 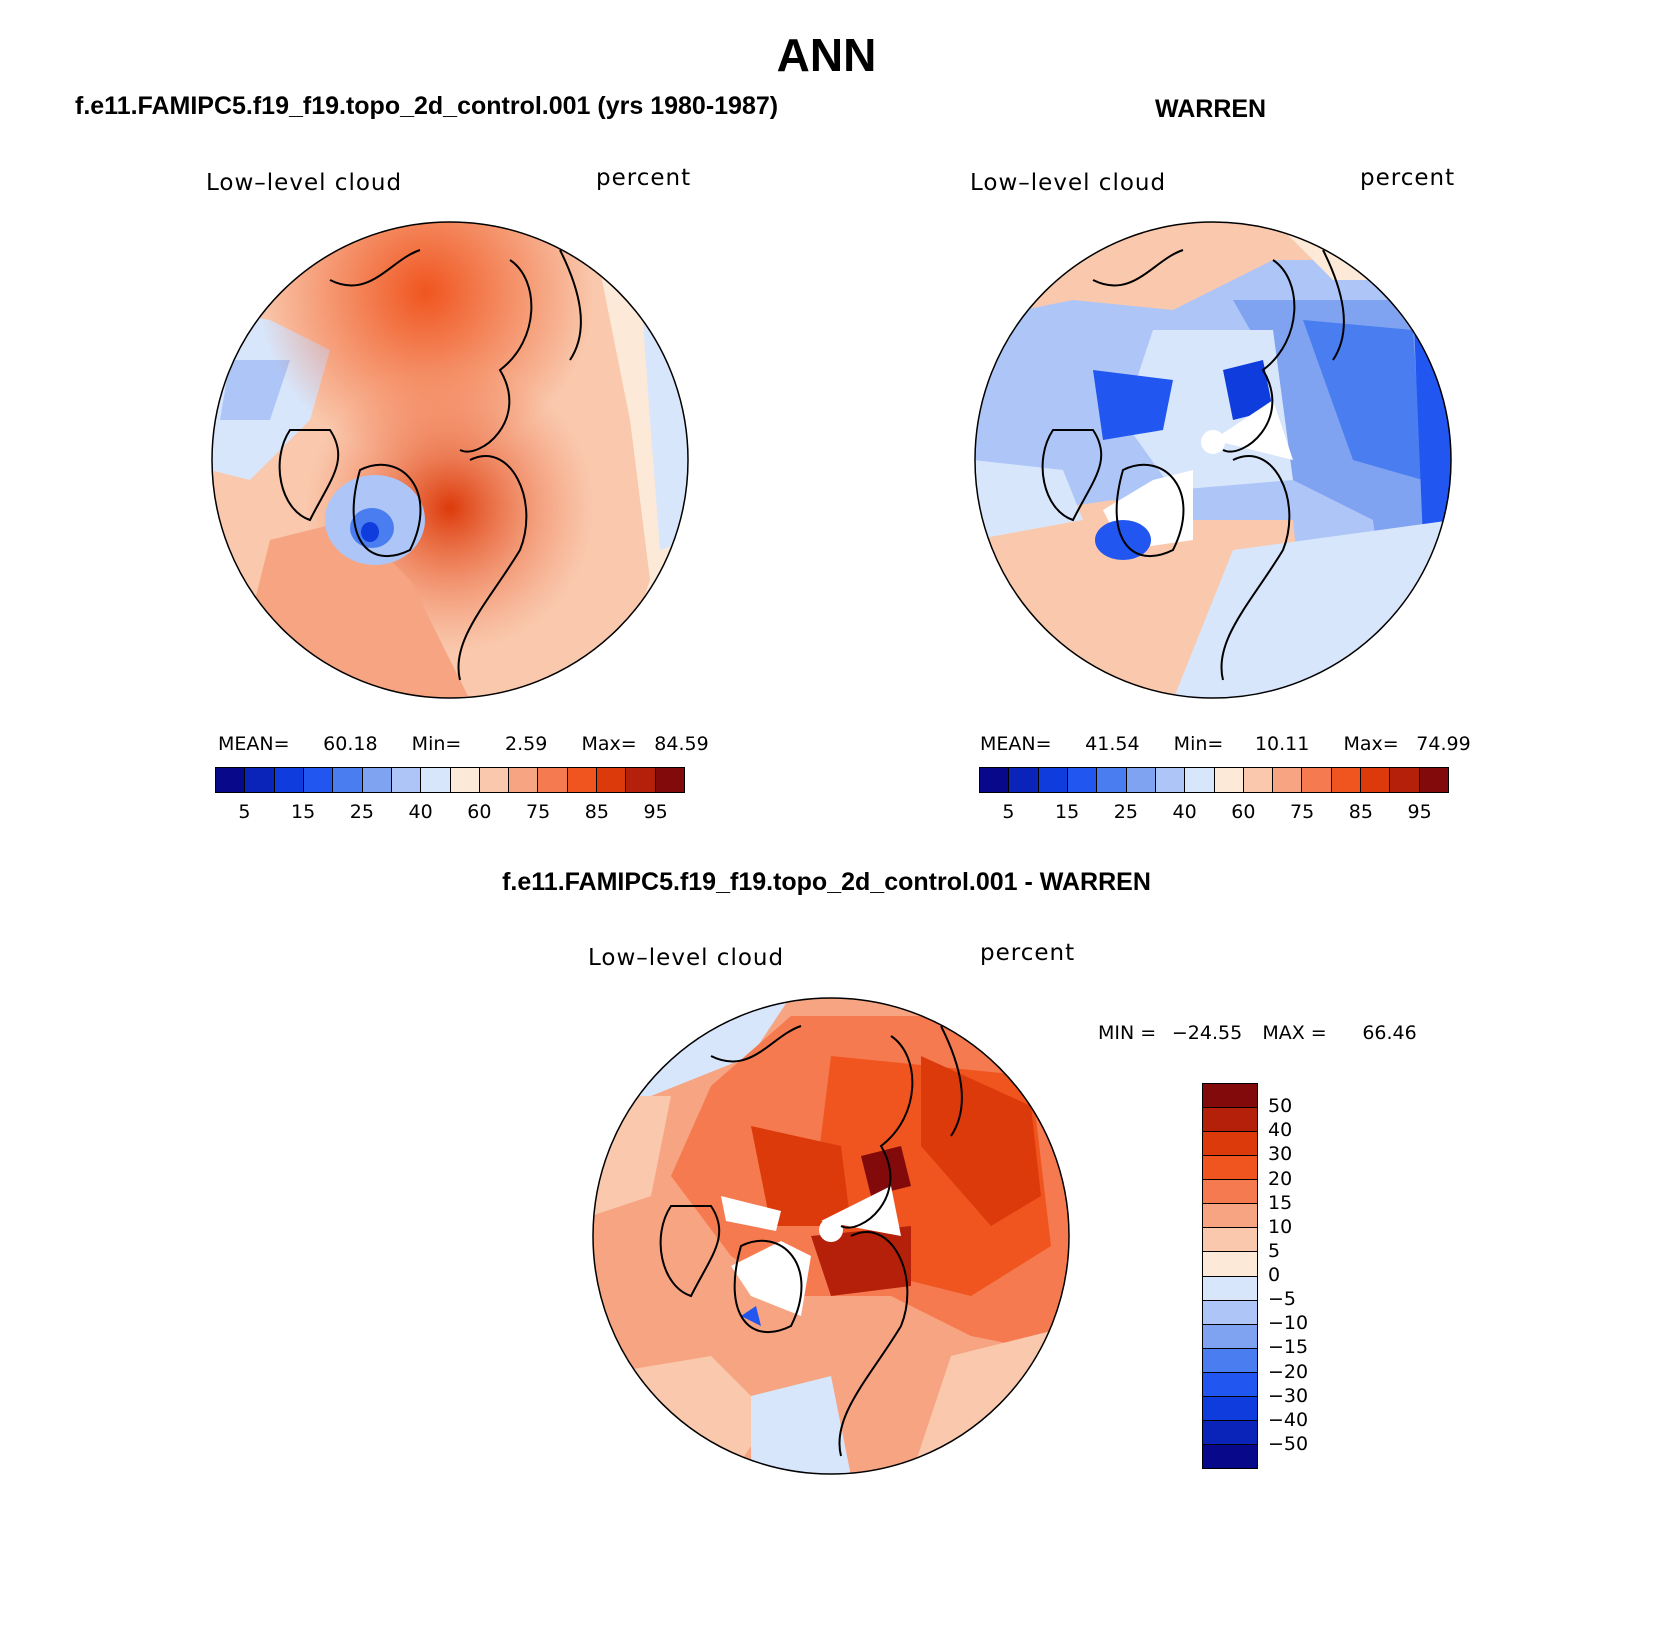 What do you see at coordinates (771, 1278) in the screenshot?
I see `diff-missing-region` at bounding box center [771, 1278].